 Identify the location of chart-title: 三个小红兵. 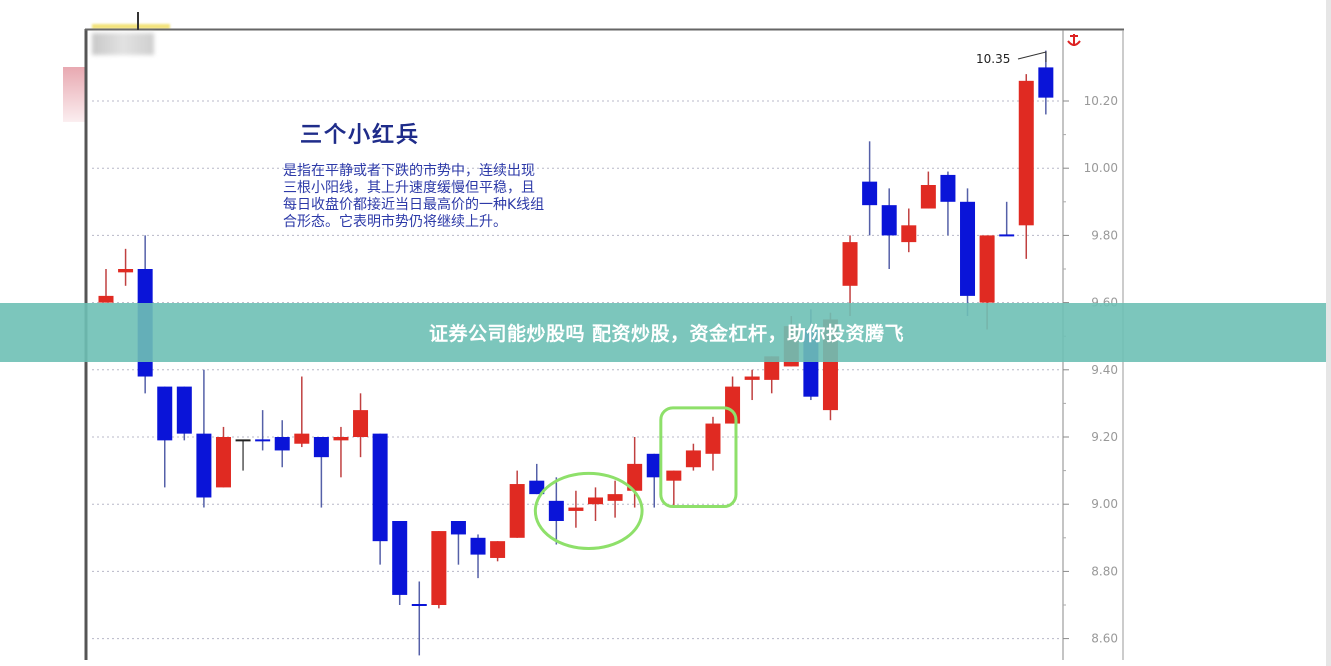
(360, 135).